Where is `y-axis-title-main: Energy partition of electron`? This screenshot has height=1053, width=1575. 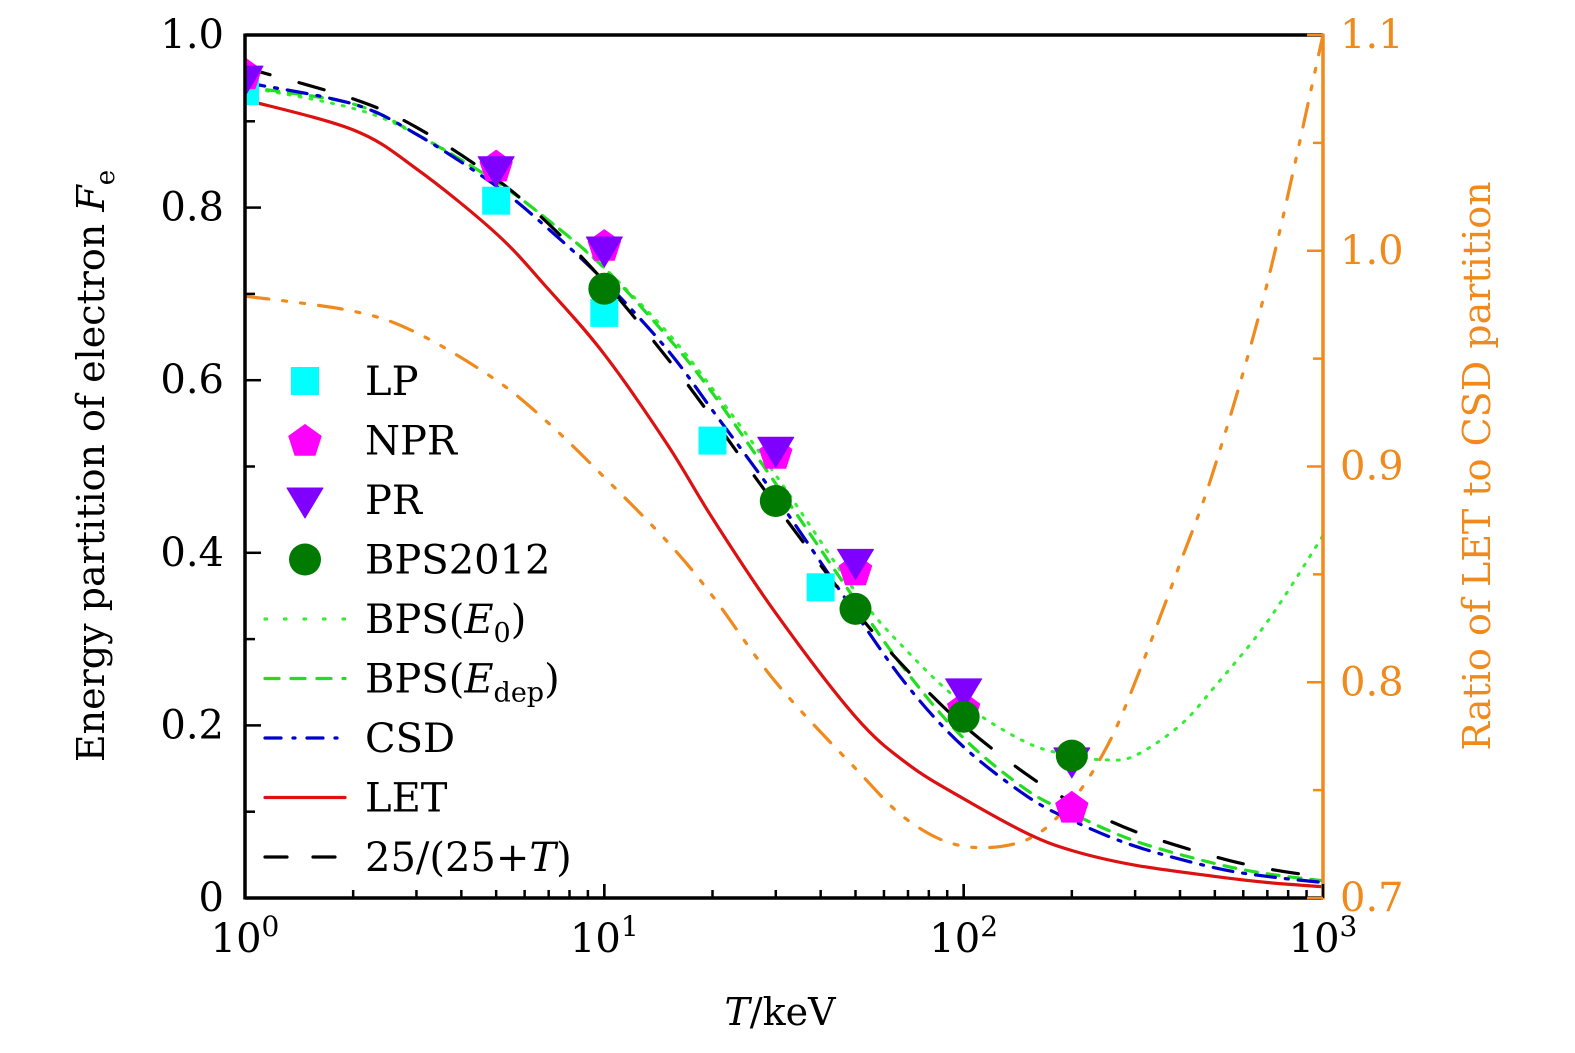 y-axis-title-main: Energy partition of electron is located at coordinates (91, 487).